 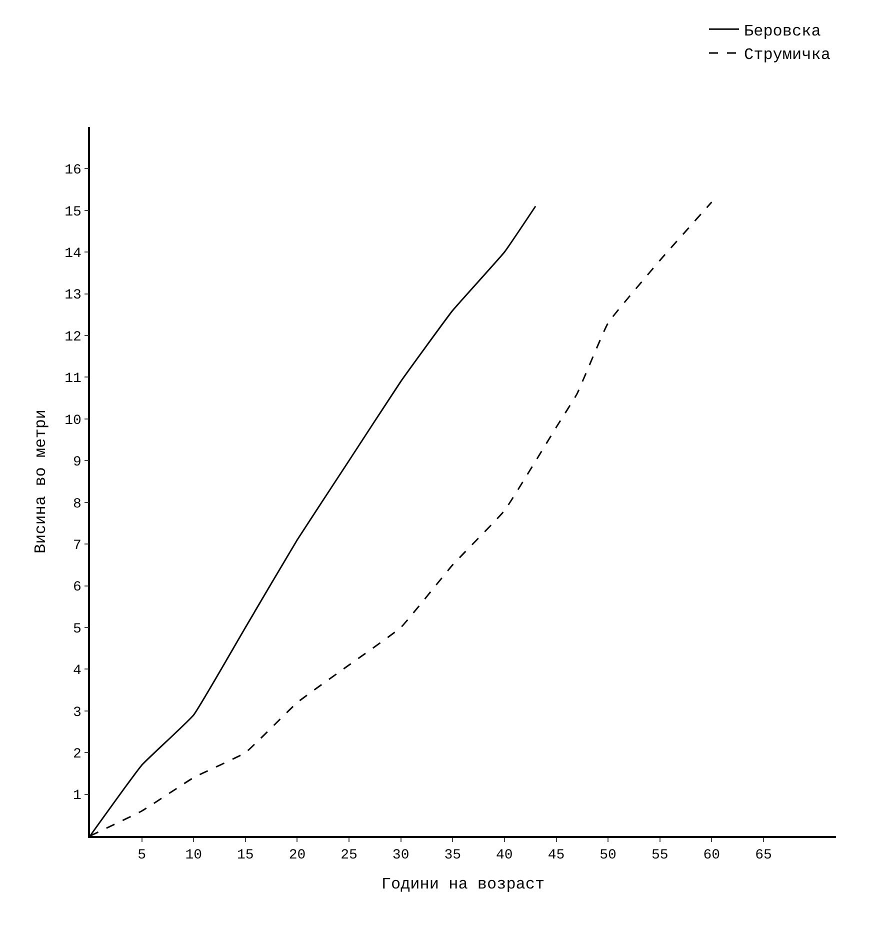 I want to click on x-tick-label: 55, so click(x=659, y=856).